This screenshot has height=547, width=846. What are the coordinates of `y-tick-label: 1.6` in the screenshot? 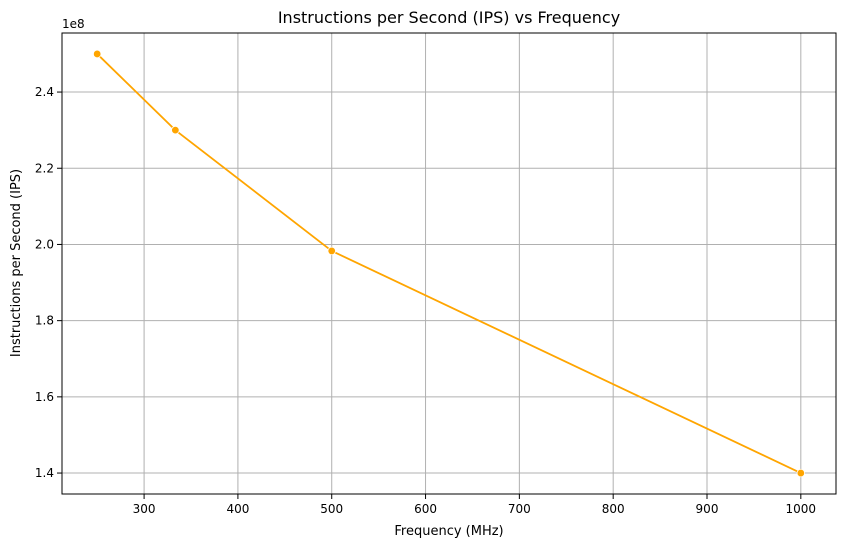 It's located at (44, 397).